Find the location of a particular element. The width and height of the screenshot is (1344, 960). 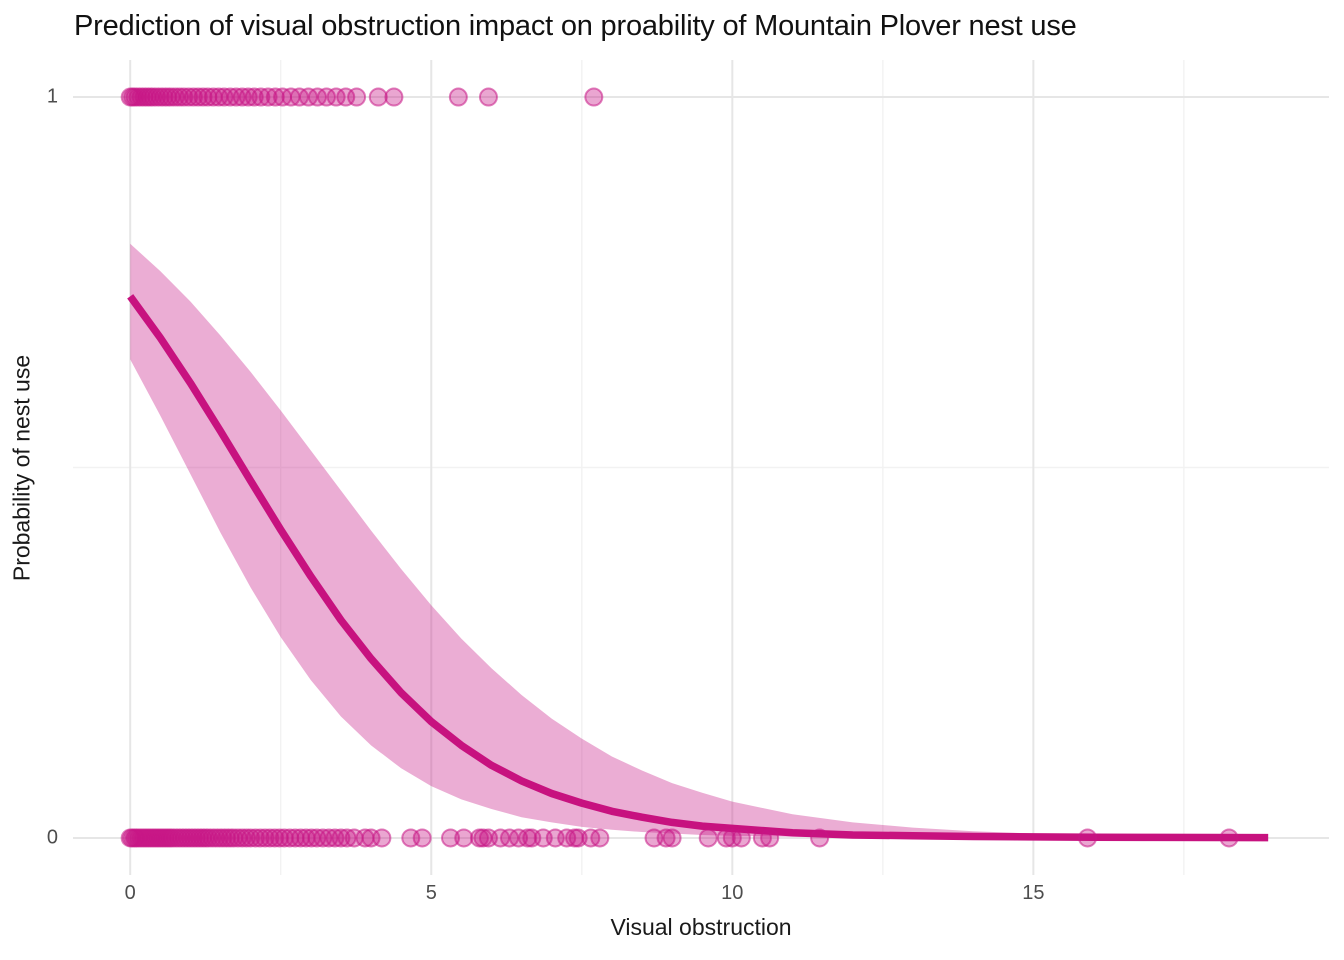

y-axis-title: Probability of nest use is located at coordinates (21, 468).